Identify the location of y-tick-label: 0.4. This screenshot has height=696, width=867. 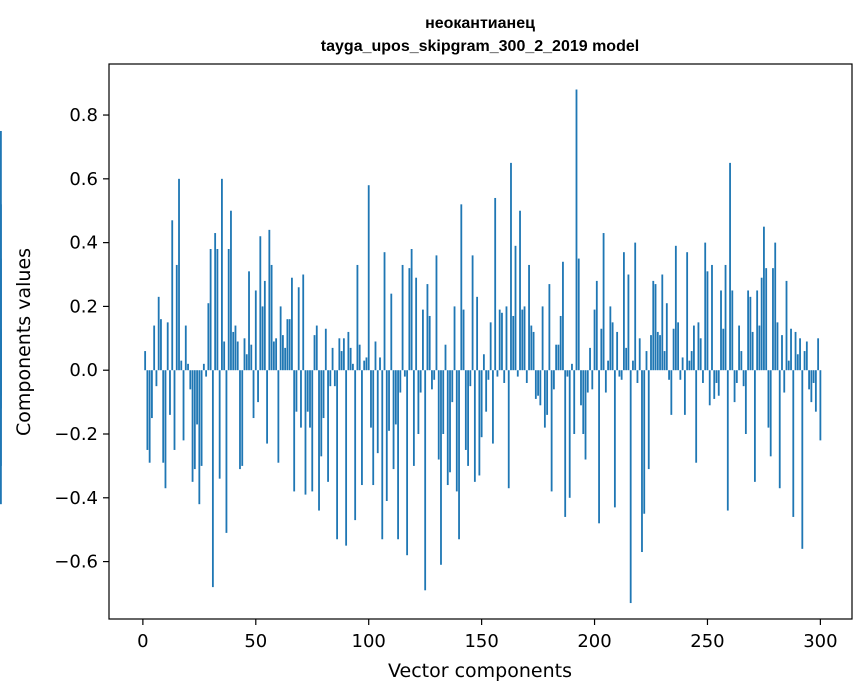
(83, 243).